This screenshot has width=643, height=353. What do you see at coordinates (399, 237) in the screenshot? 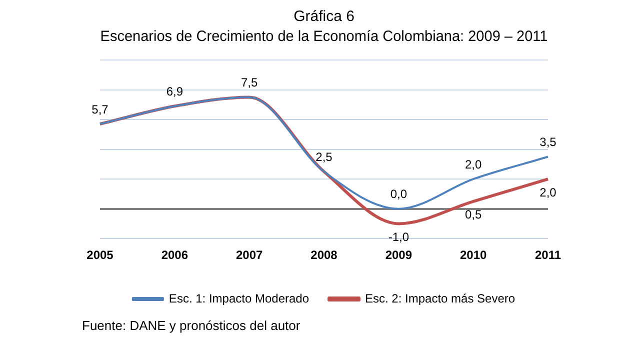
I see `data-label: -1,0` at bounding box center [399, 237].